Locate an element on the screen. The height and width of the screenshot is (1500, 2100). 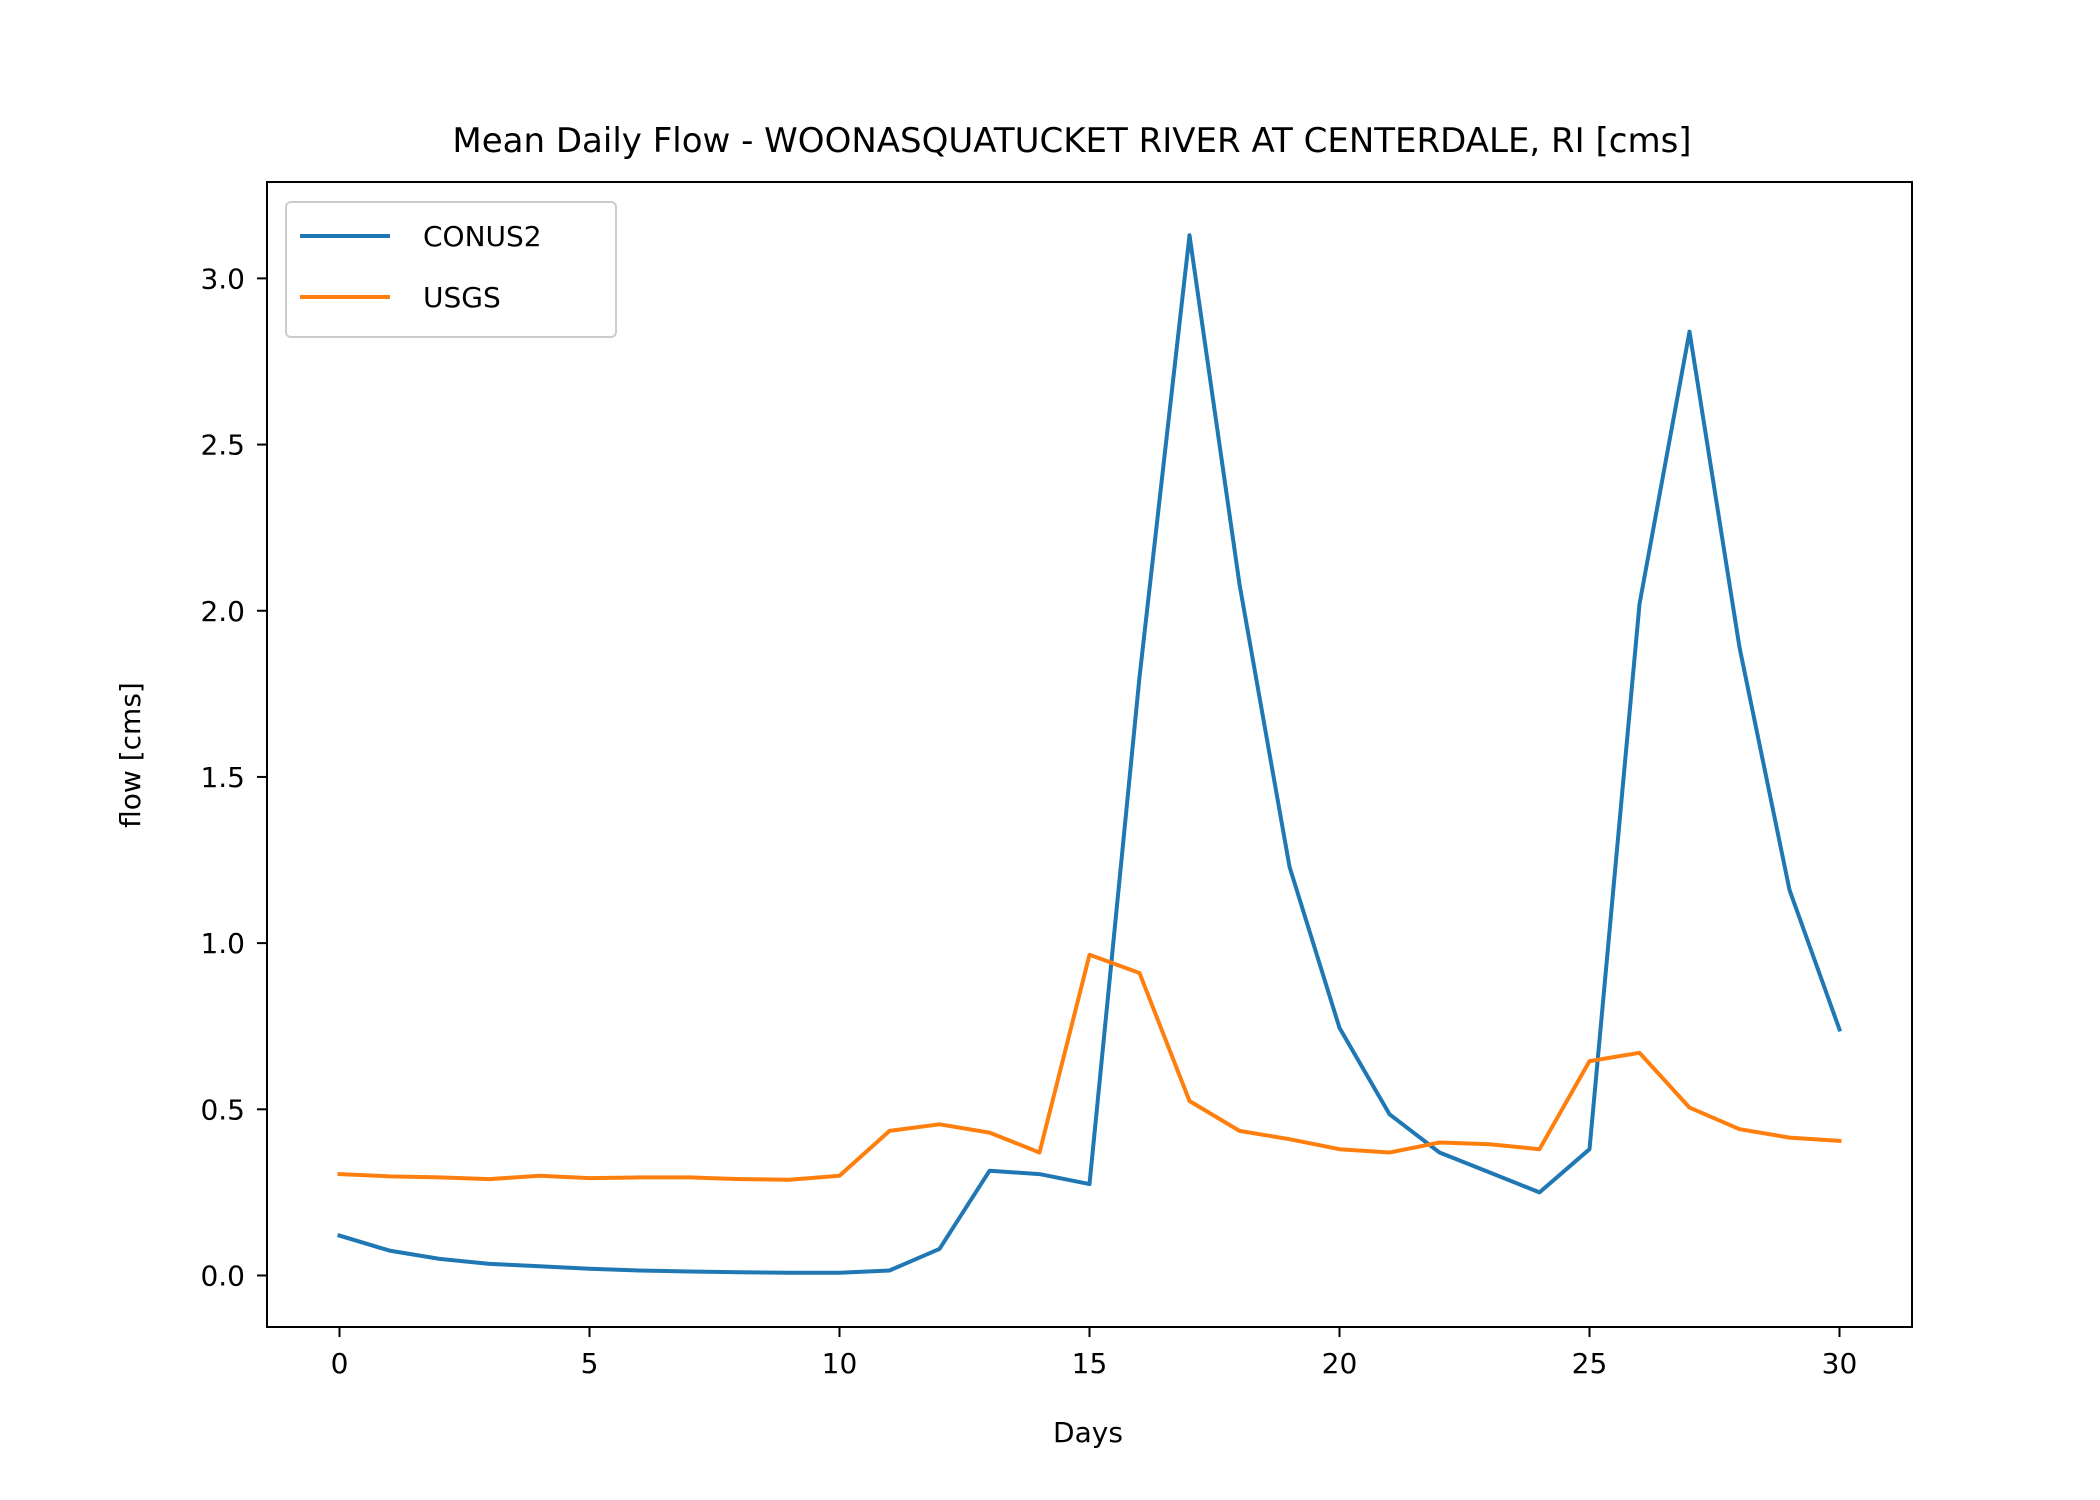
y-tick-label: 1.5 is located at coordinates (222, 777).